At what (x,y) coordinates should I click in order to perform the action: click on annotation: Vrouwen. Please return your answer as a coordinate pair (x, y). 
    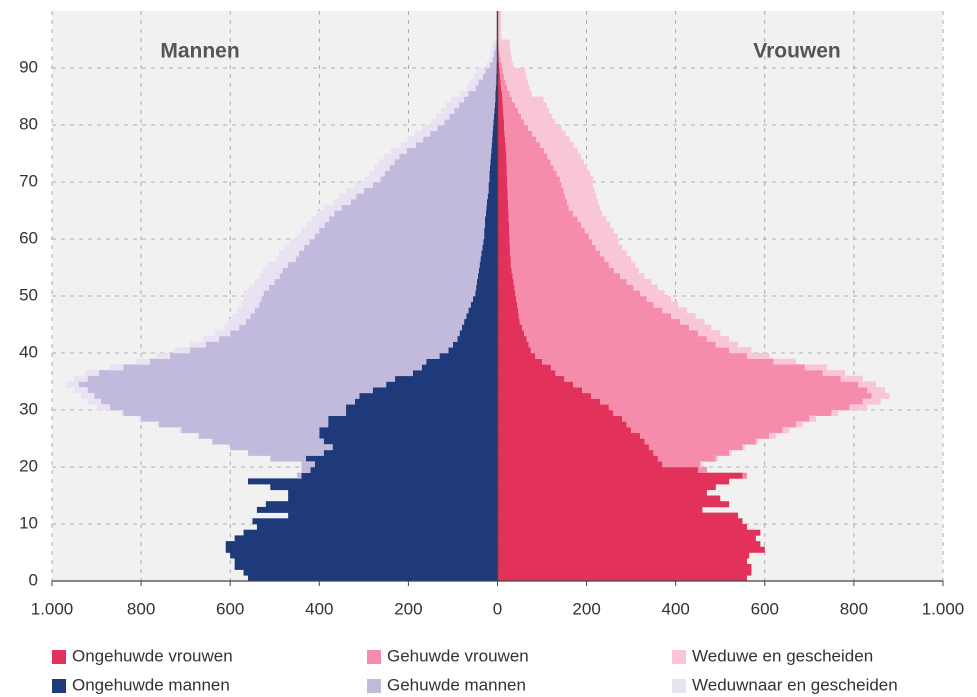
    Looking at the image, I should click on (797, 51).